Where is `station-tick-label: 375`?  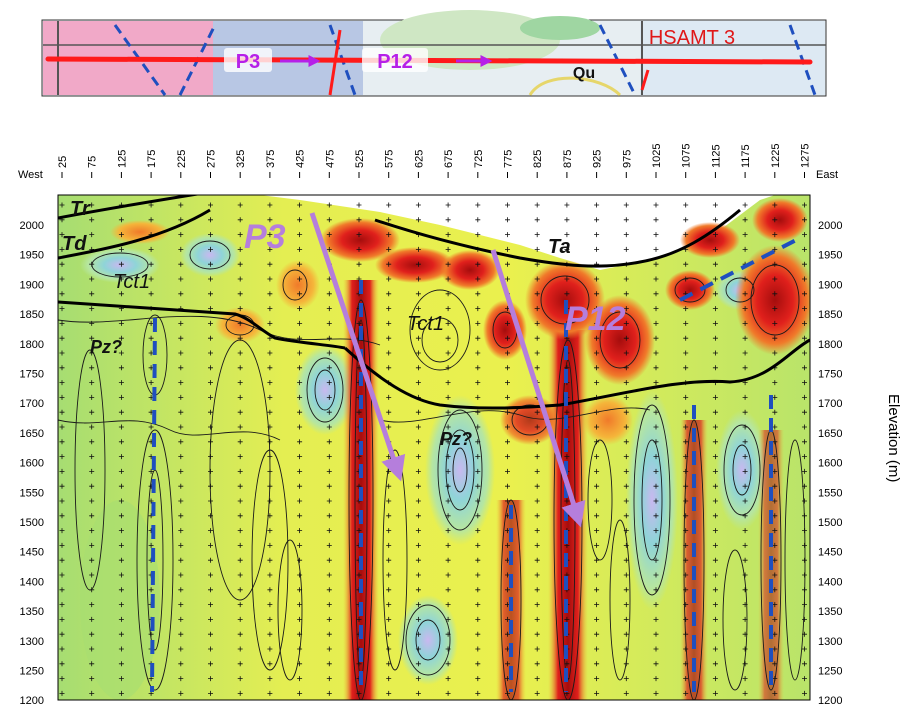
station-tick-label: 375 is located at coordinates (271, 159).